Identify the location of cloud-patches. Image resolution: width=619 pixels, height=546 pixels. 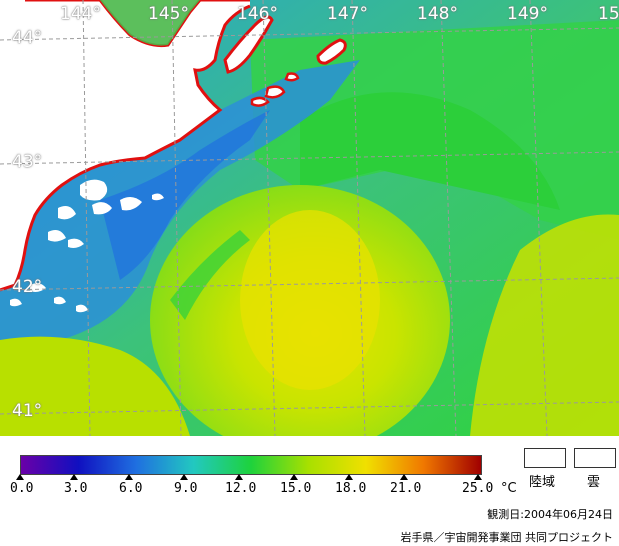
(87, 246).